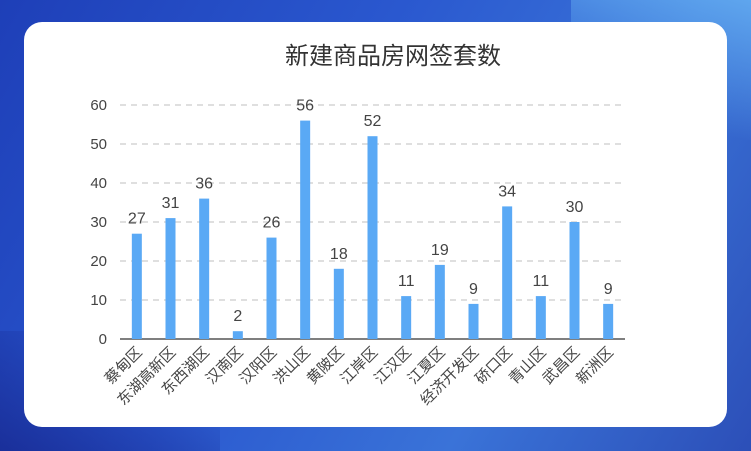 This screenshot has height=451, width=751. What do you see at coordinates (171, 203) in the screenshot?
I see `data-label: 31` at bounding box center [171, 203].